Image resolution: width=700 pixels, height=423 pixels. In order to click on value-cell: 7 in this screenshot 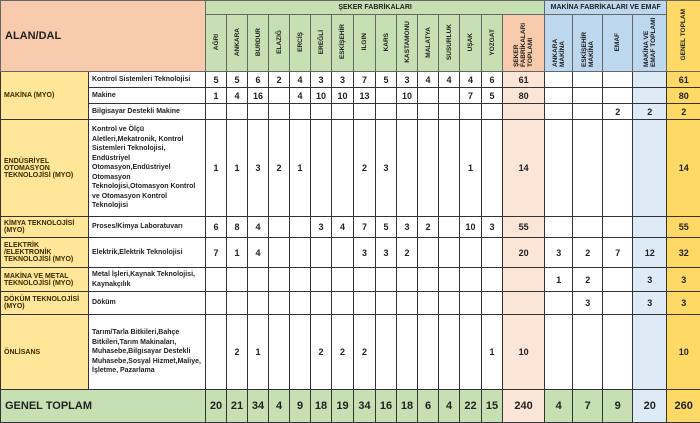, I will do `click(216, 253)`.